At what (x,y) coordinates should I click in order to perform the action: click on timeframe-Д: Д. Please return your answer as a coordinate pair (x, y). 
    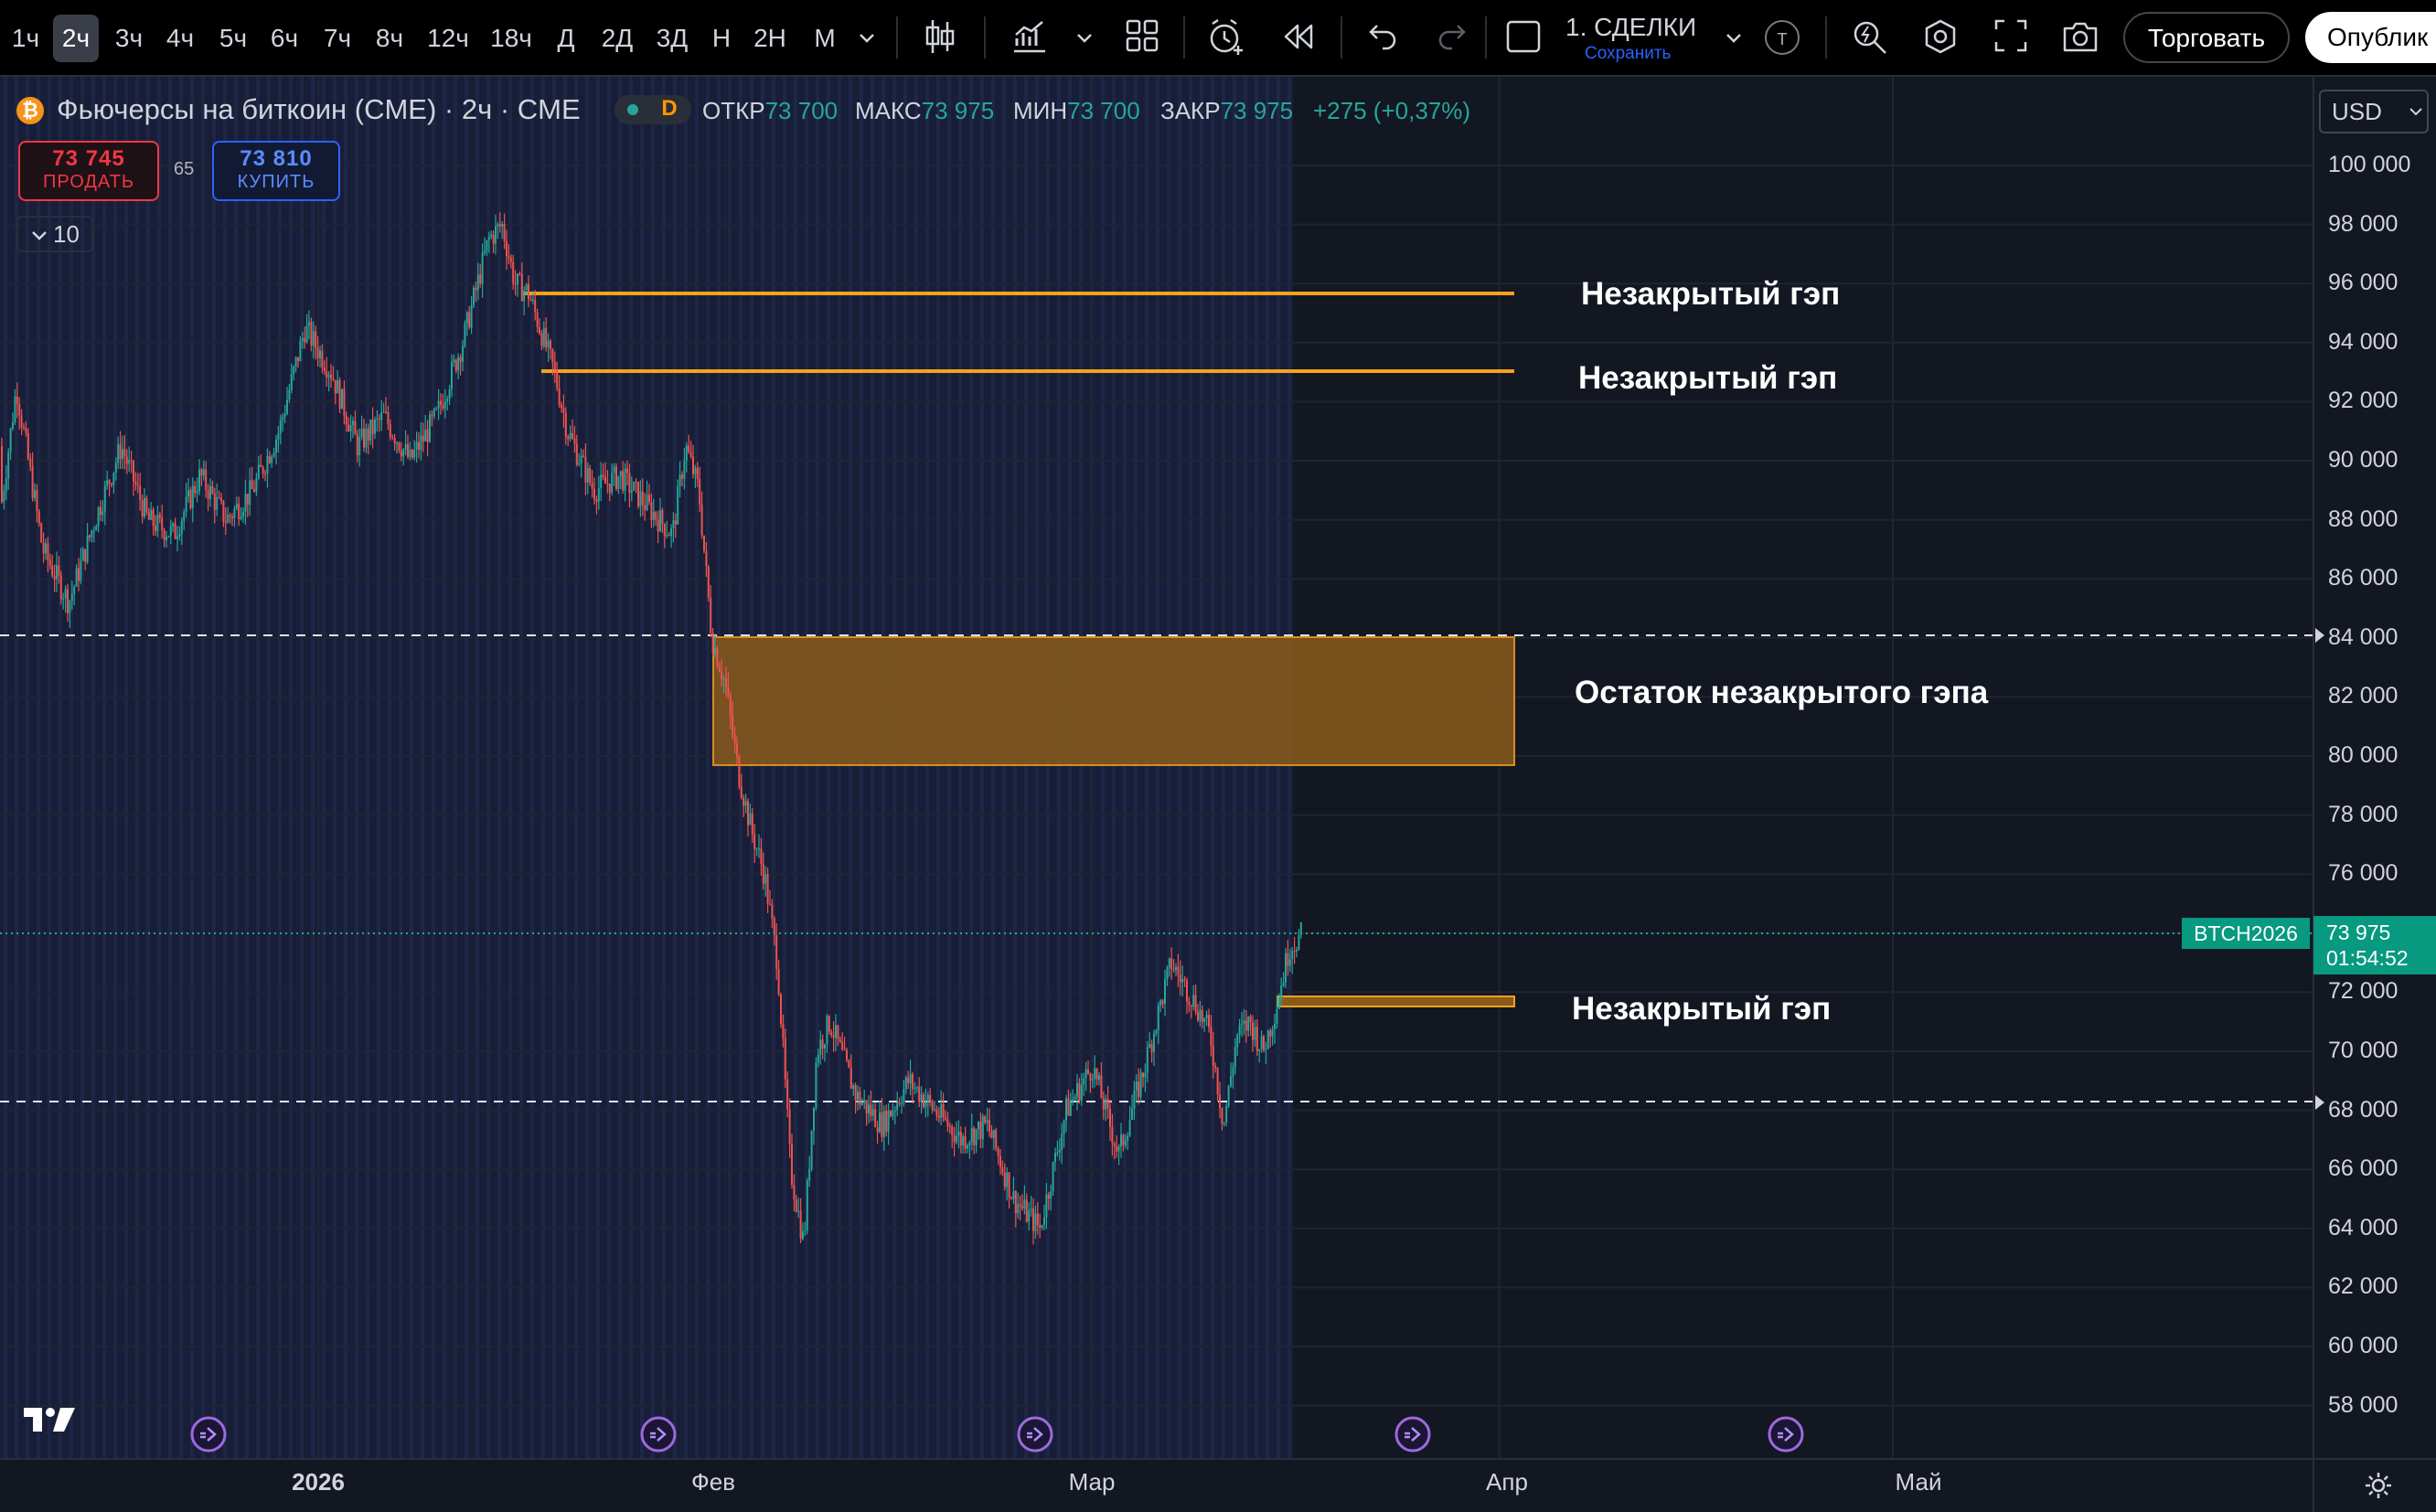
    Looking at the image, I should click on (566, 38).